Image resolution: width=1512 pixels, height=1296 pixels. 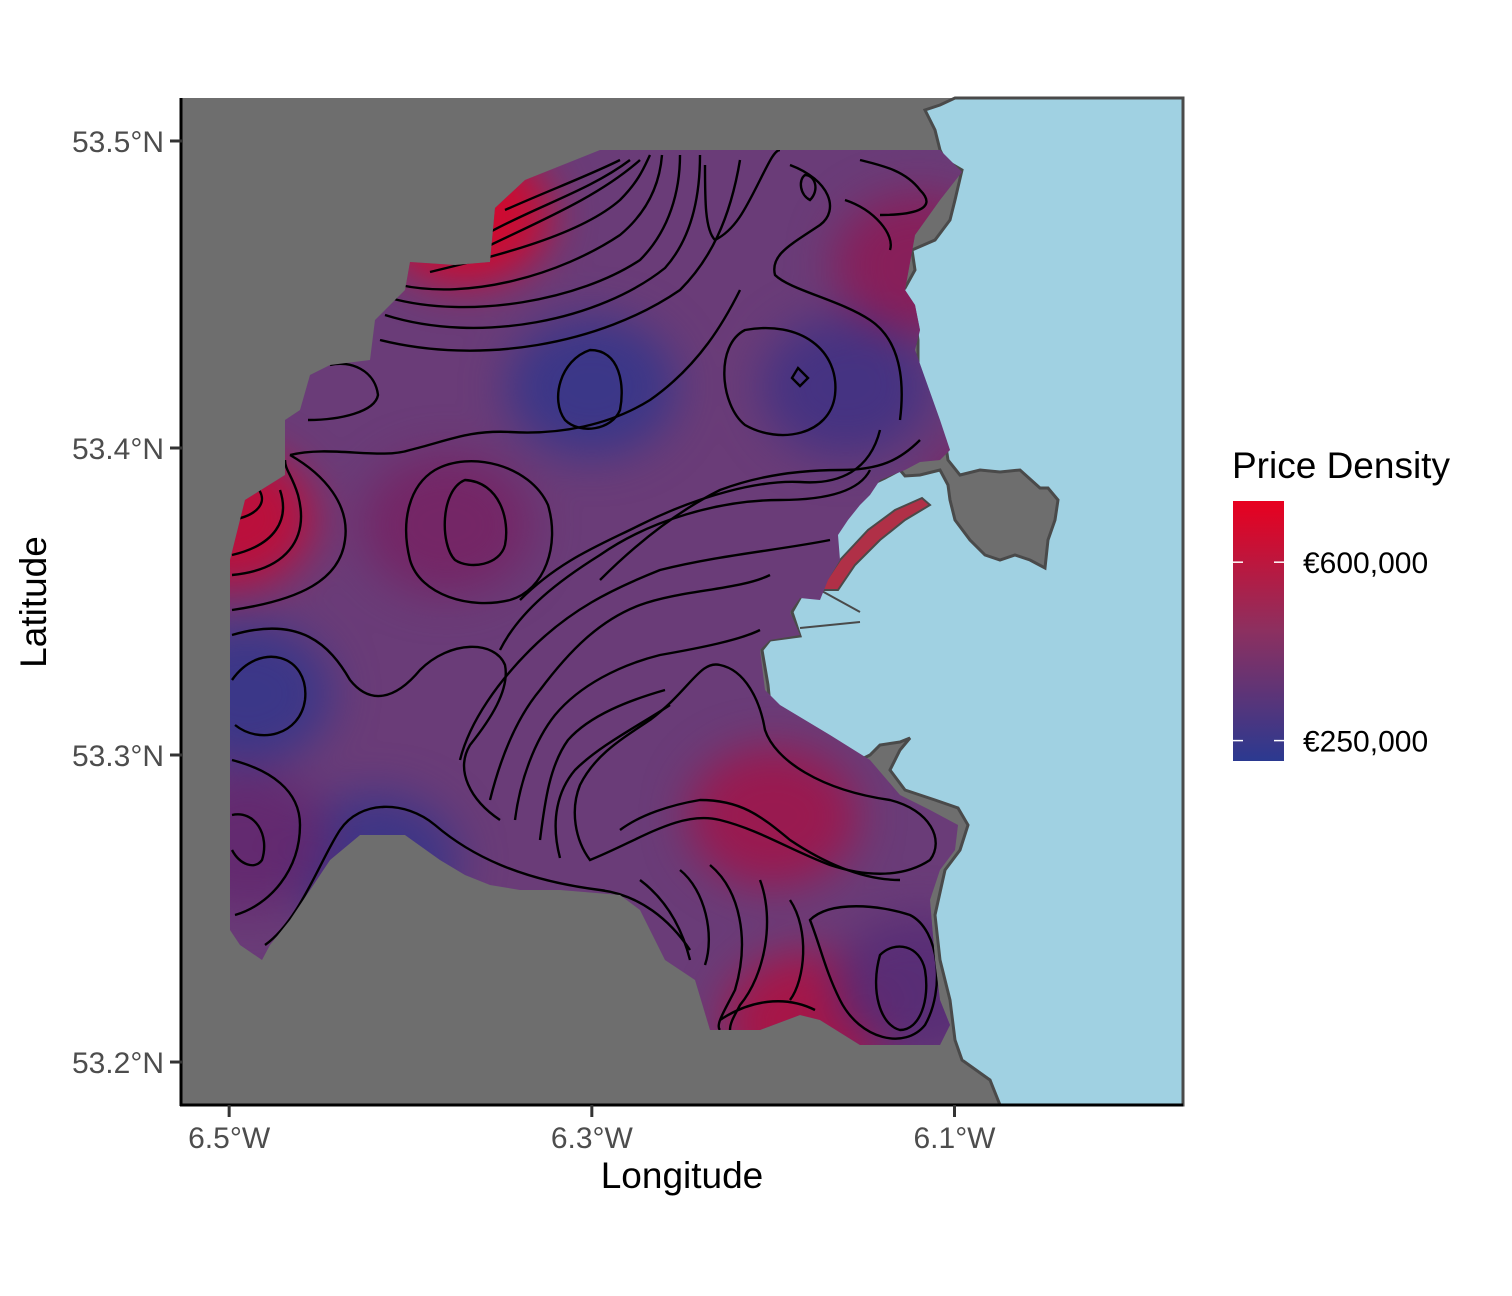 What do you see at coordinates (682, 1175) in the screenshot?
I see `x-axis-title: Longitude` at bounding box center [682, 1175].